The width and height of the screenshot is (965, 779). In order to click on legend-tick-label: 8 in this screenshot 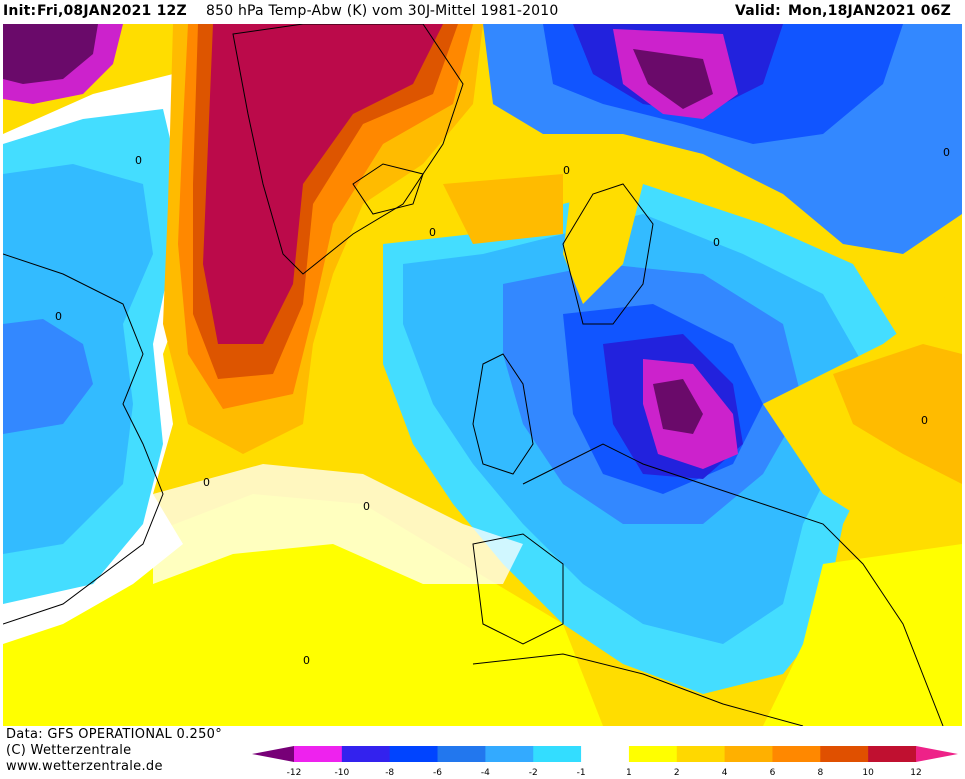, I will do `click(820, 773)`.